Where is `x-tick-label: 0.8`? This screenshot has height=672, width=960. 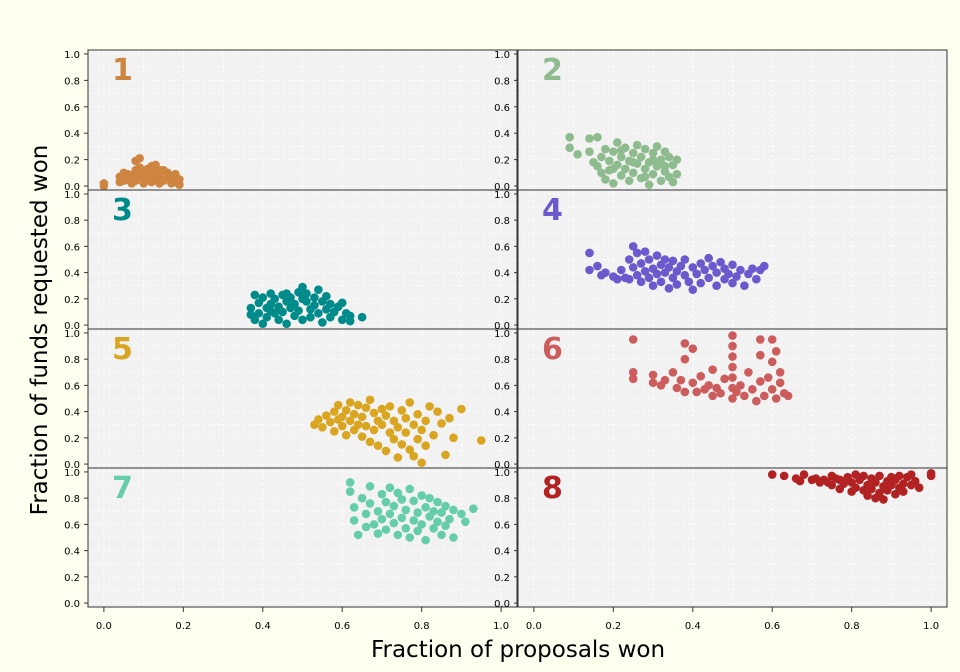 x-tick-label: 0.8 is located at coordinates (422, 626).